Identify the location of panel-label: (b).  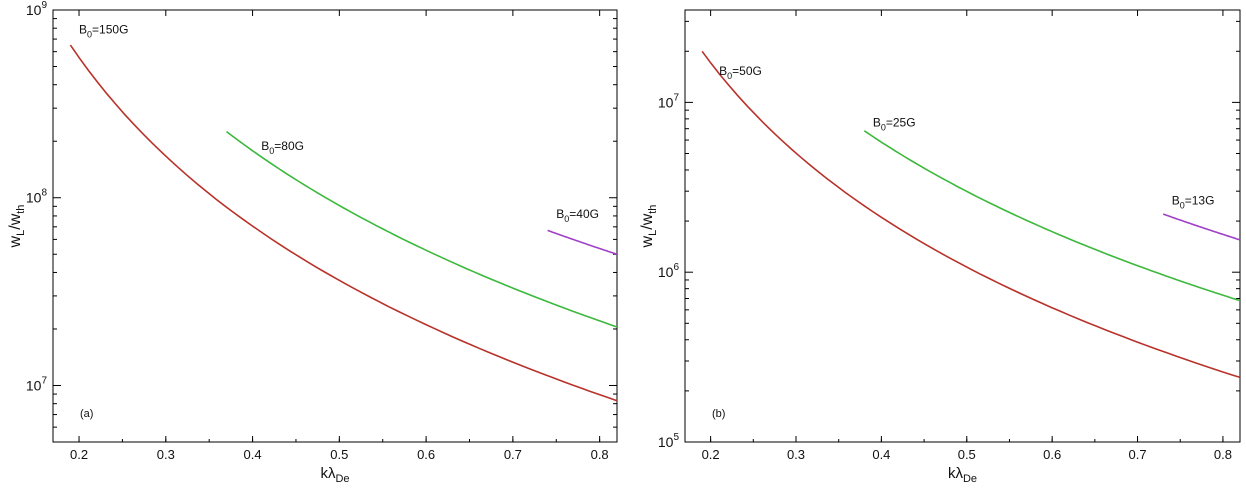
(718, 414).